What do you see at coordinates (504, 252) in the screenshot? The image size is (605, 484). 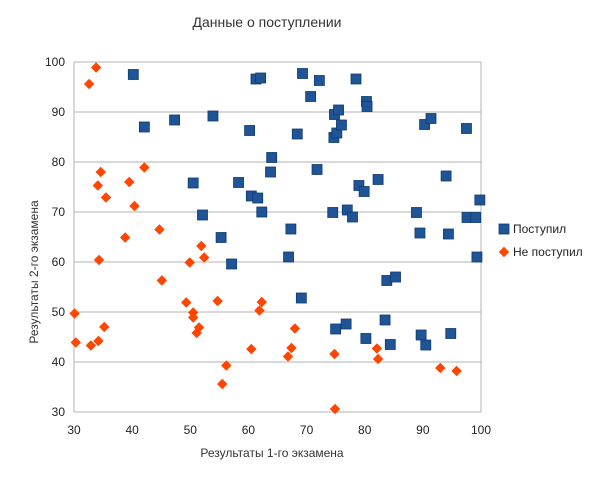 I see `legend-diamond-icon` at bounding box center [504, 252].